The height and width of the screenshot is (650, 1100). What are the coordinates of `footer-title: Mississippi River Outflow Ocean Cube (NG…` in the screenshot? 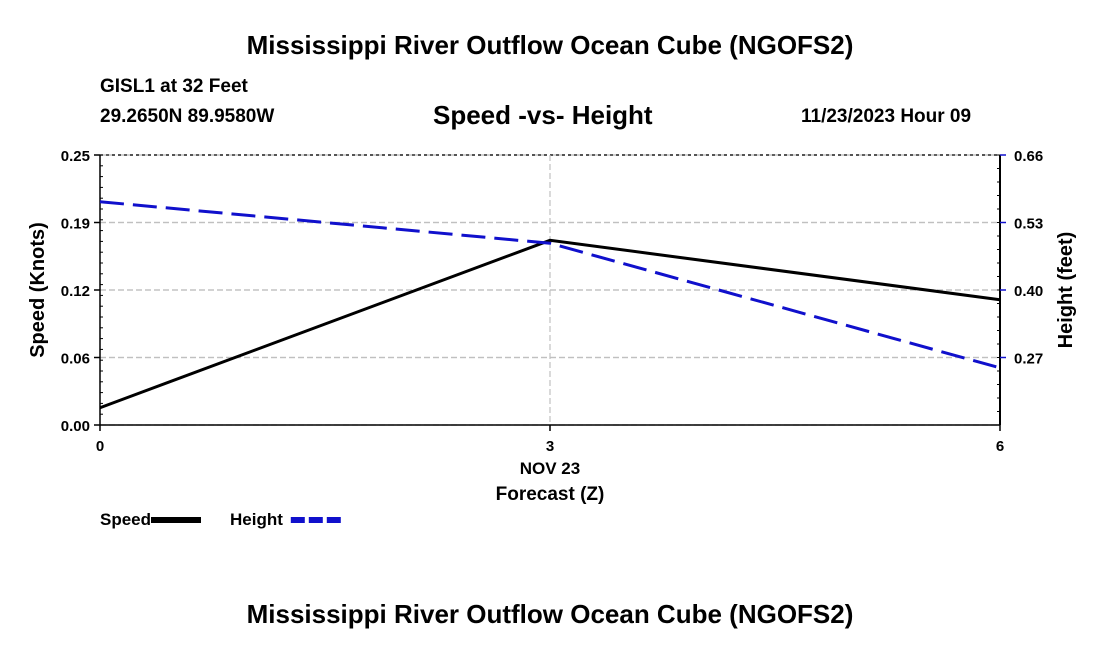 It's located at (550, 614).